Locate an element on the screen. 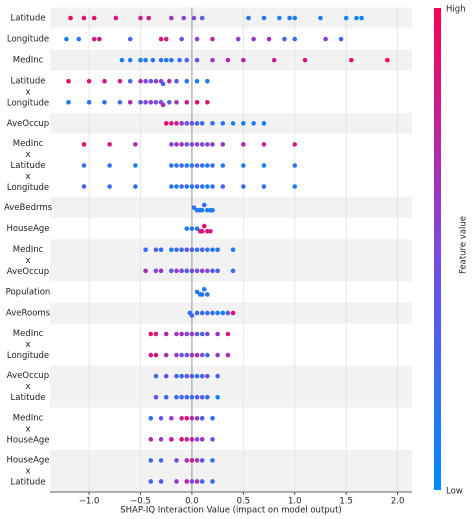 This screenshot has height=519, width=474. colorbar-low: Low is located at coordinates (454, 492).